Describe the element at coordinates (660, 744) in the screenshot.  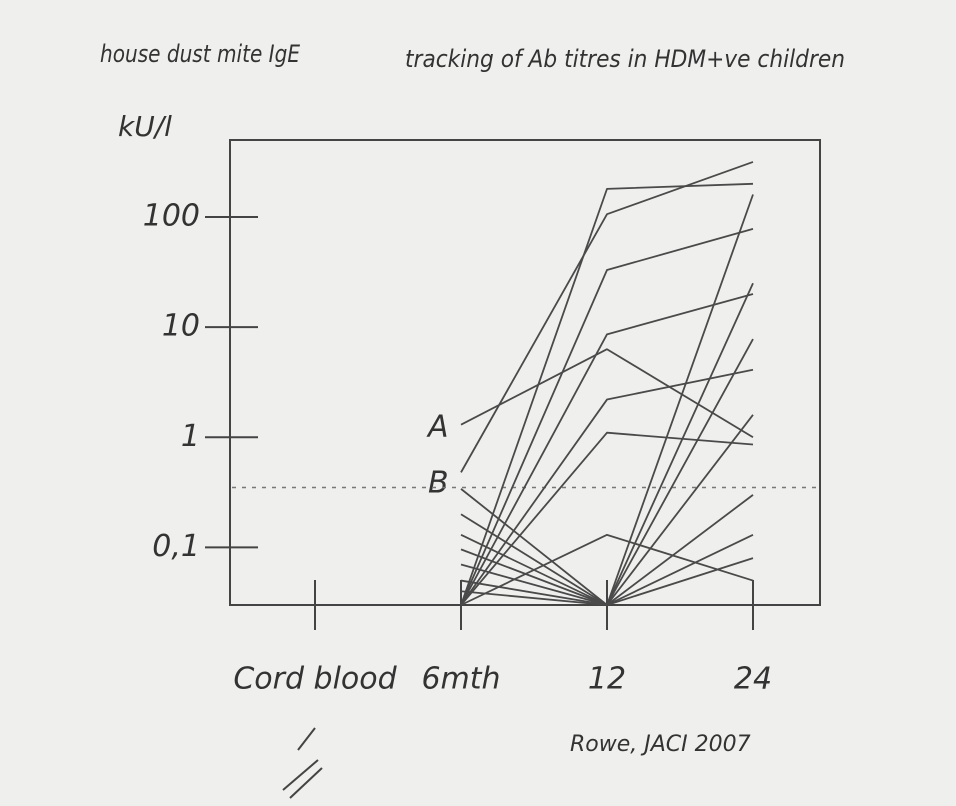
I see `source-note: Rowe, JACI 2007` at that location.